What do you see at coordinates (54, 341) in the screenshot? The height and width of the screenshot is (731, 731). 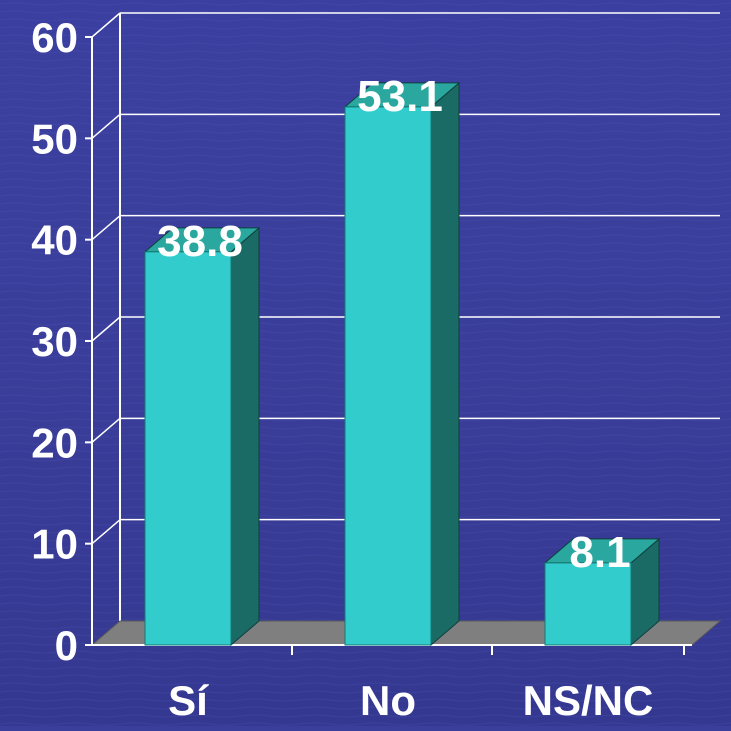 I see `y-tick-label: 30` at bounding box center [54, 341].